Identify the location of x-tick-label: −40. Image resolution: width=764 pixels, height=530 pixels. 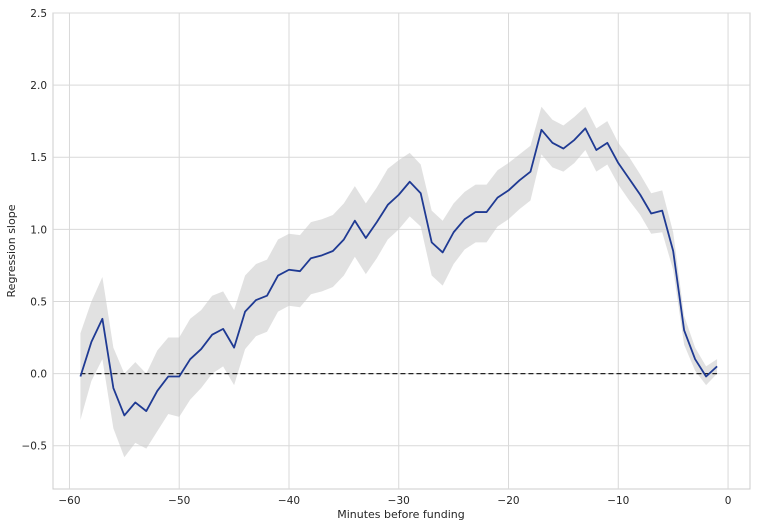
(289, 501).